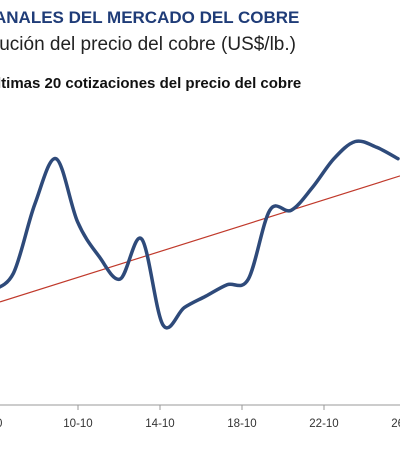  What do you see at coordinates (395, 424) in the screenshot?
I see `x-tick-label: 26-10` at bounding box center [395, 424].